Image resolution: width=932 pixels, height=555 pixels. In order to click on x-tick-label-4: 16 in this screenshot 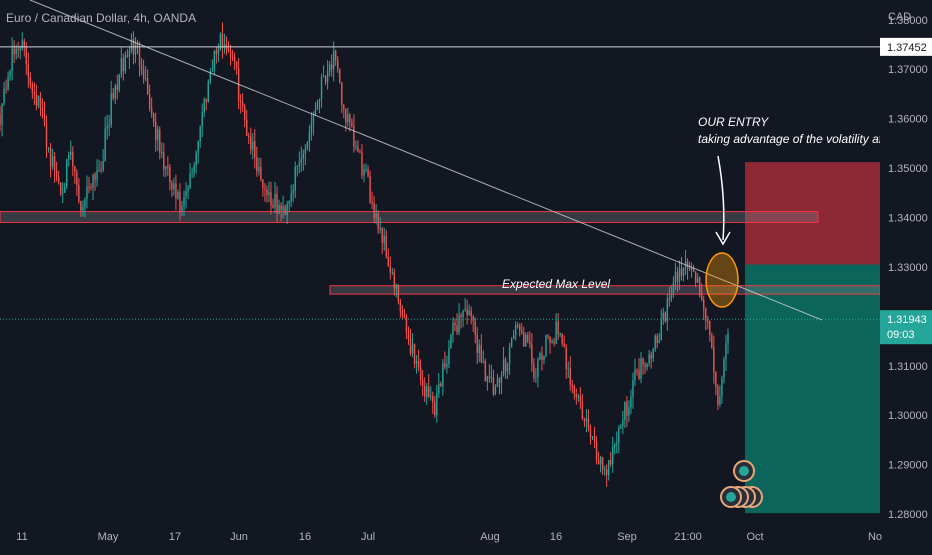, I will do `click(305, 537)`.